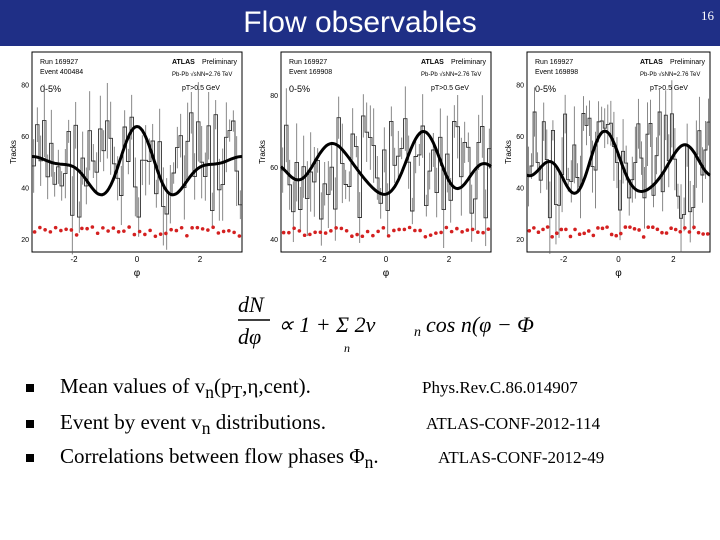 This screenshot has width=720, height=540. What do you see at coordinates (61, 72) in the screenshot?
I see `svg-text: Event 400484` at bounding box center [61, 72].